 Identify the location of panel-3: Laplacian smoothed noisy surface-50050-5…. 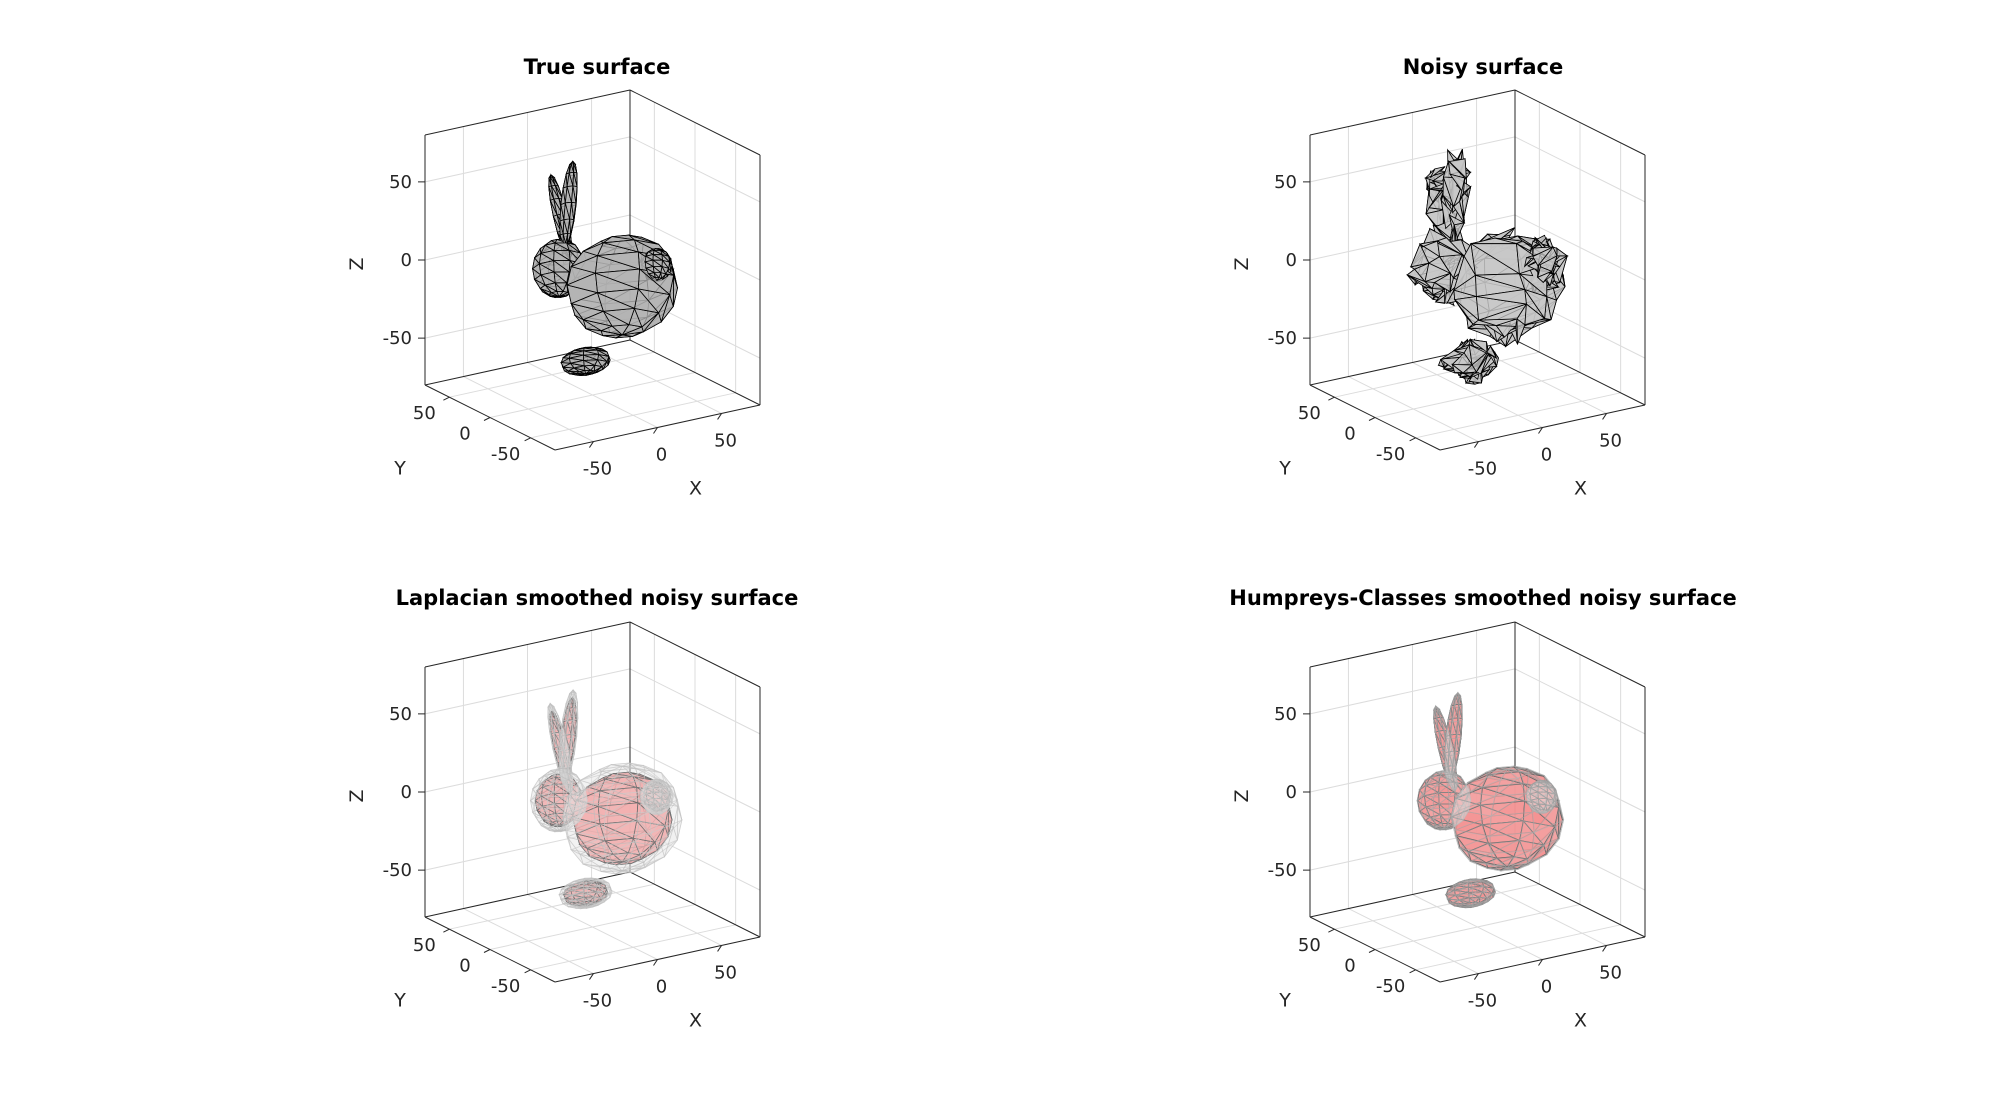
(572, 809).